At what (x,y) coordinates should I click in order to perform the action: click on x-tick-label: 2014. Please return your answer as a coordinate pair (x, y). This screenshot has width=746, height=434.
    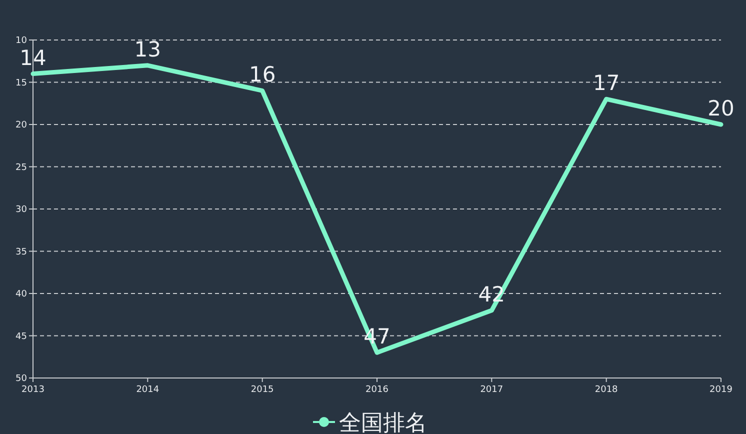
    Looking at the image, I should click on (148, 390).